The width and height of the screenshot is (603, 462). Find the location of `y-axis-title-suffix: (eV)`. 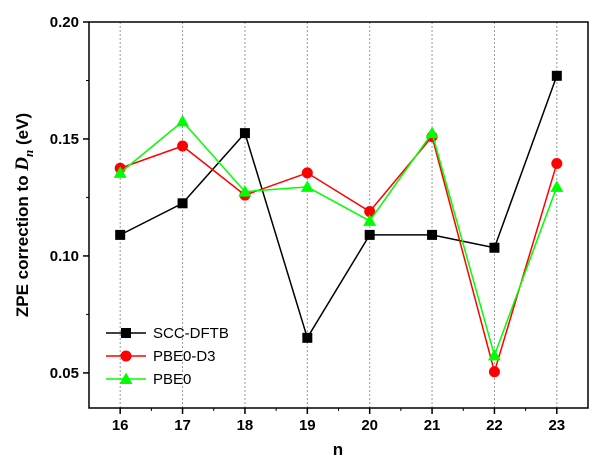

y-axis-title-suffix: (eV) is located at coordinates (22, 131).